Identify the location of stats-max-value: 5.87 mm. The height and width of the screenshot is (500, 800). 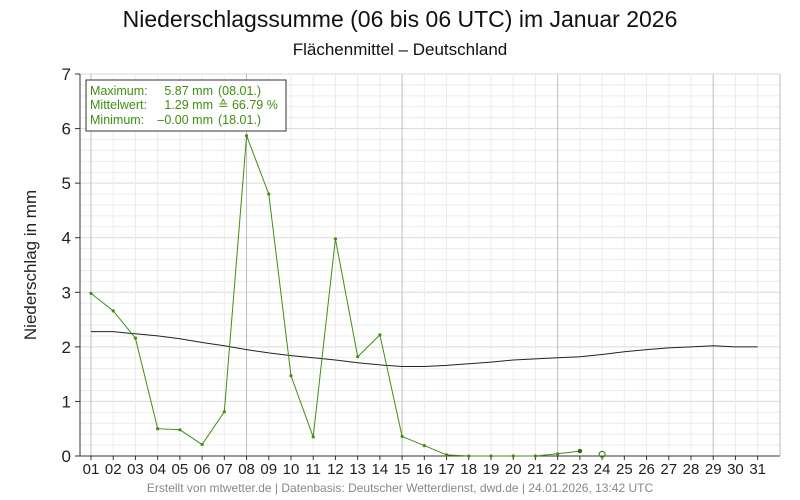
(188, 91).